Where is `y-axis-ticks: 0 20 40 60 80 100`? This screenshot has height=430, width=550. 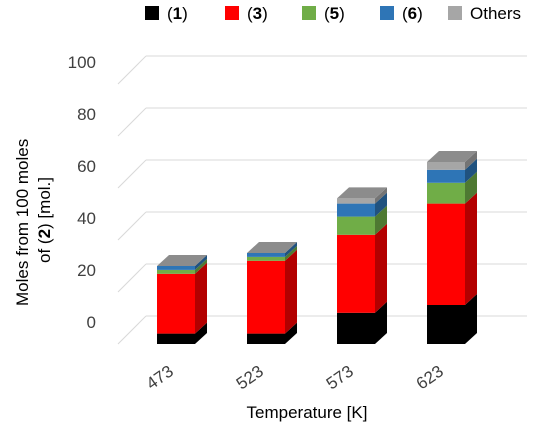 y-axis-ticks: 0 20 40 60 80 100 is located at coordinates (82, 192).